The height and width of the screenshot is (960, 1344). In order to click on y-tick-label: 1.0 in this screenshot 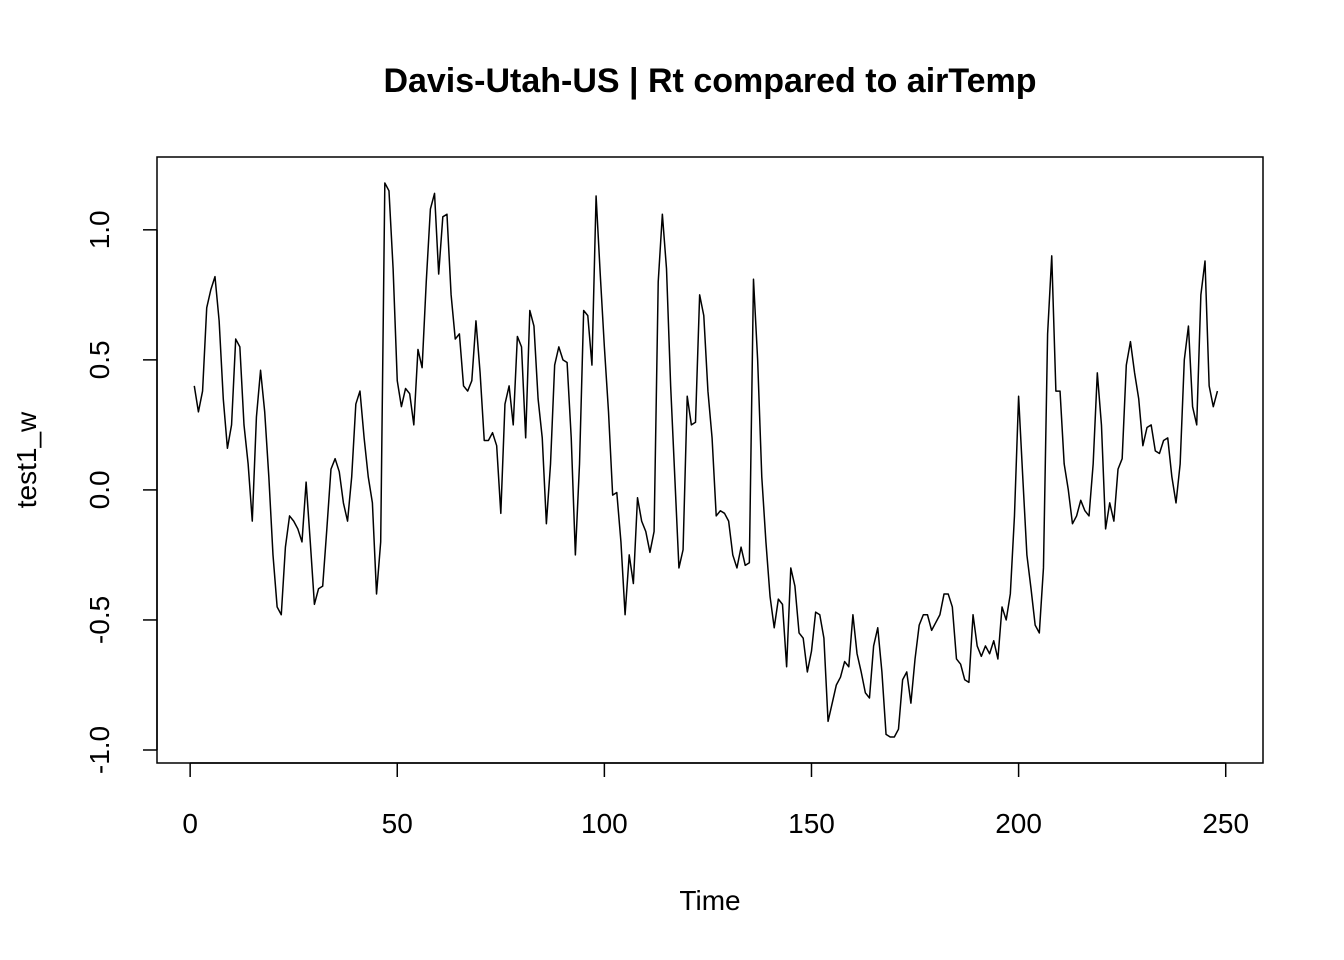, I will do `click(99, 229)`.